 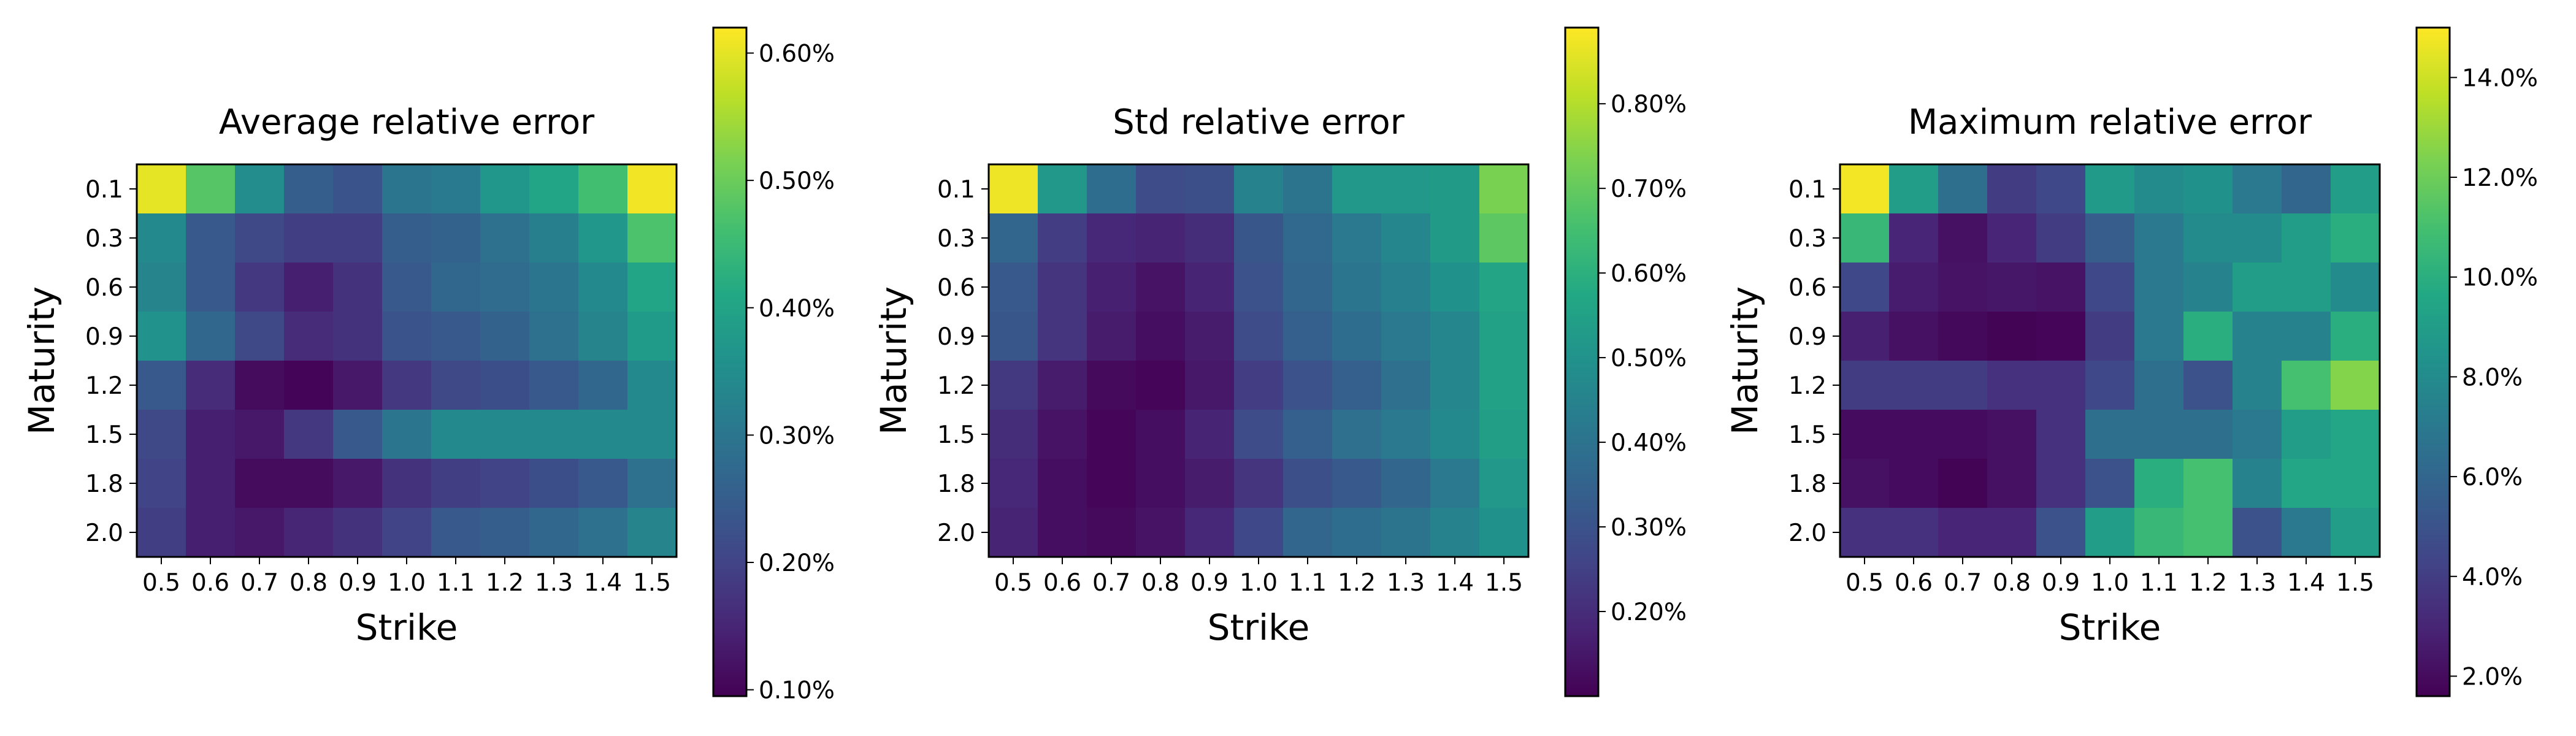 I want to click on colorbar-tick-label: 0.40%, so click(x=797, y=309).